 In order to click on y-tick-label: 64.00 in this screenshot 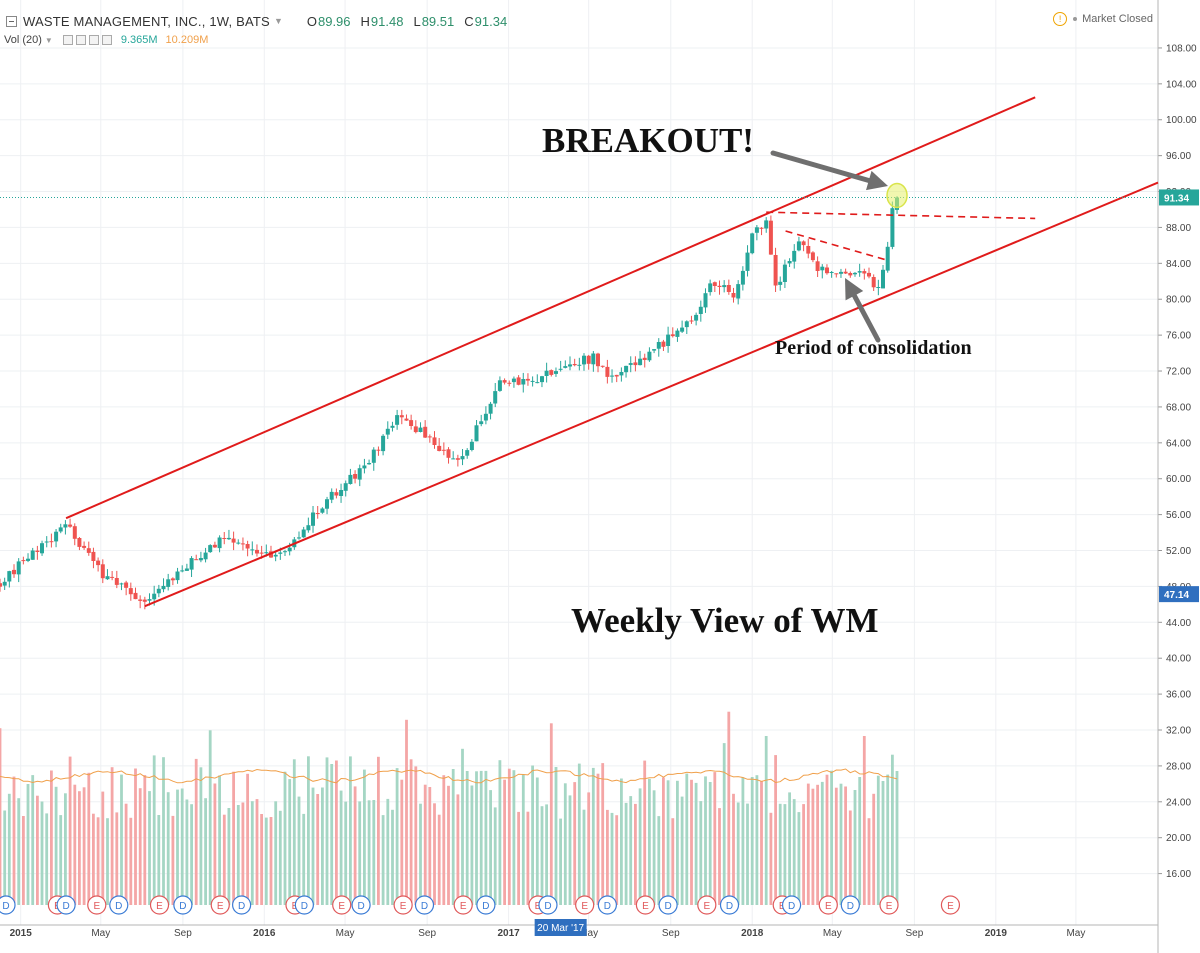, I will do `click(1178, 443)`.